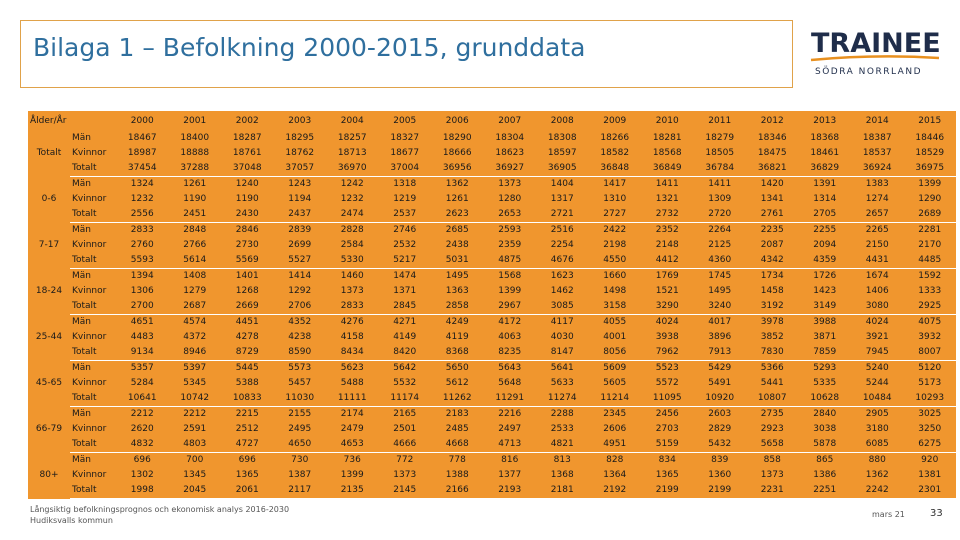  Describe the element at coordinates (352, 429) in the screenshot. I see `value-cell: 2479` at that location.